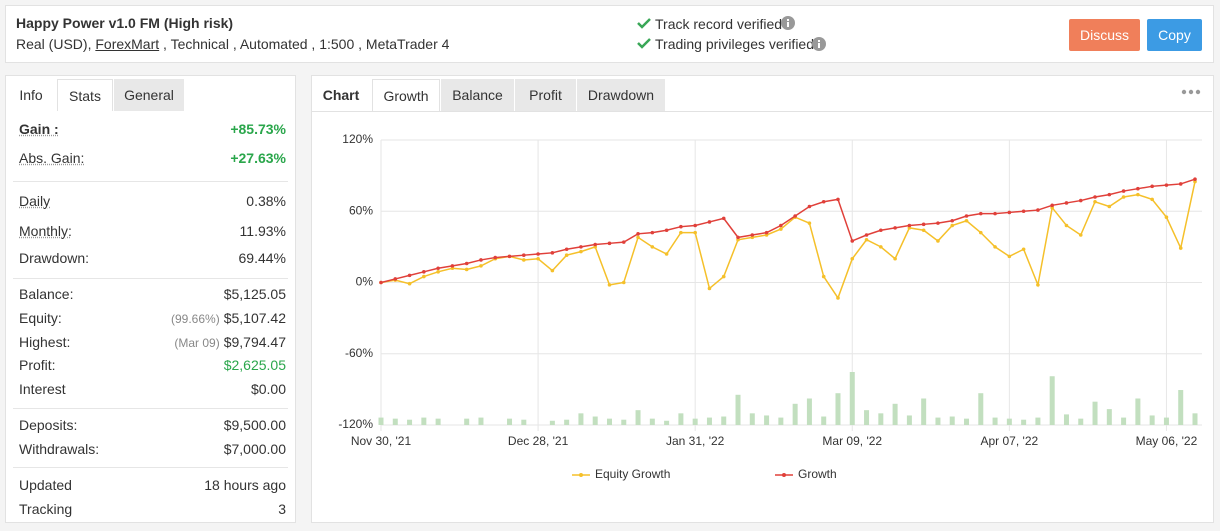  What do you see at coordinates (45, 342) in the screenshot?
I see `stat-label: Highest:` at bounding box center [45, 342].